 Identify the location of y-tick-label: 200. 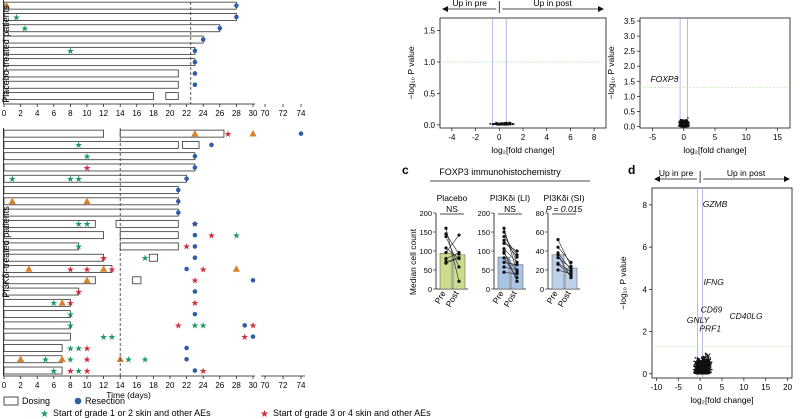
(483, 213).